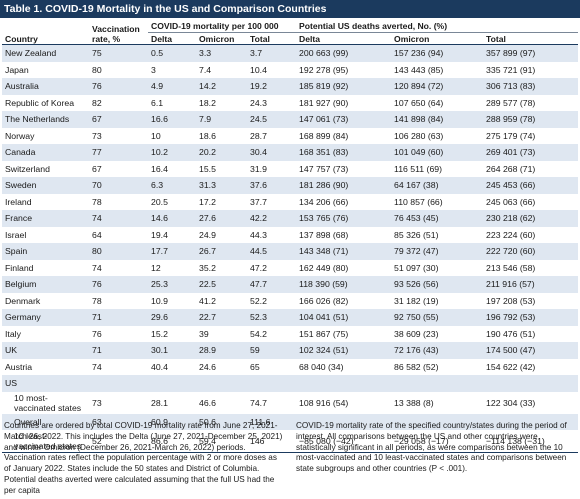 The image size is (580, 499). Describe the element at coordinates (258, 333) in the screenshot. I see `mortality-total-cell: 54.2` at that location.